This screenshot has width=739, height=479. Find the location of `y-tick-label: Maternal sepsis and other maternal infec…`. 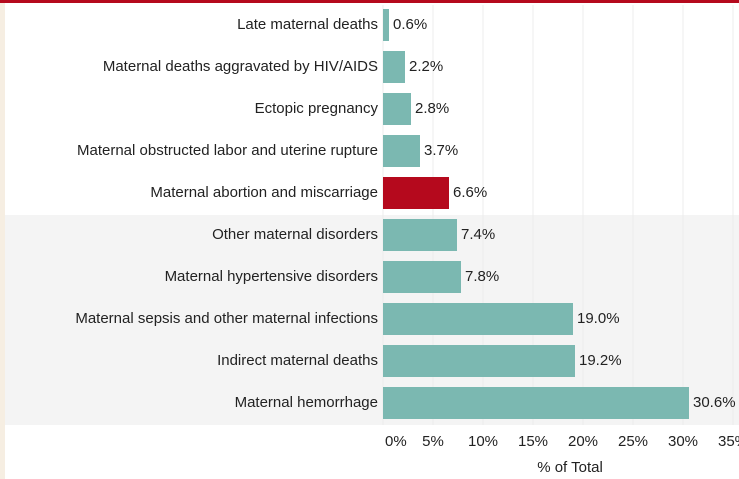

y-tick-label: Maternal sepsis and other maternal infec… is located at coordinates (226, 318).